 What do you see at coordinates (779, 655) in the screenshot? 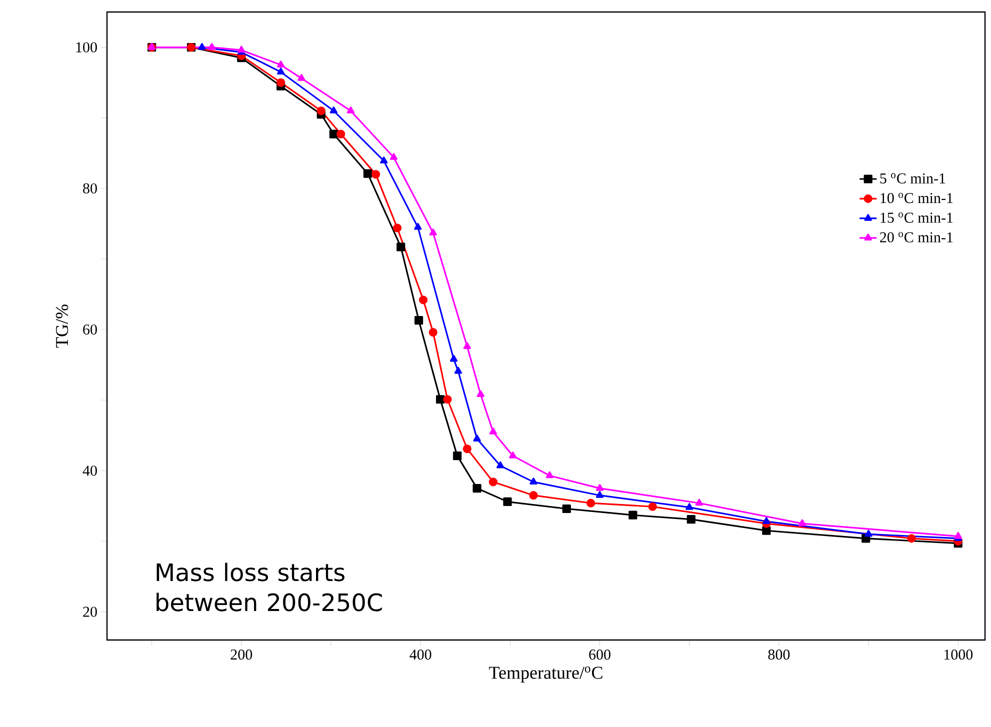
I see `x-tick-label: 800` at bounding box center [779, 655].